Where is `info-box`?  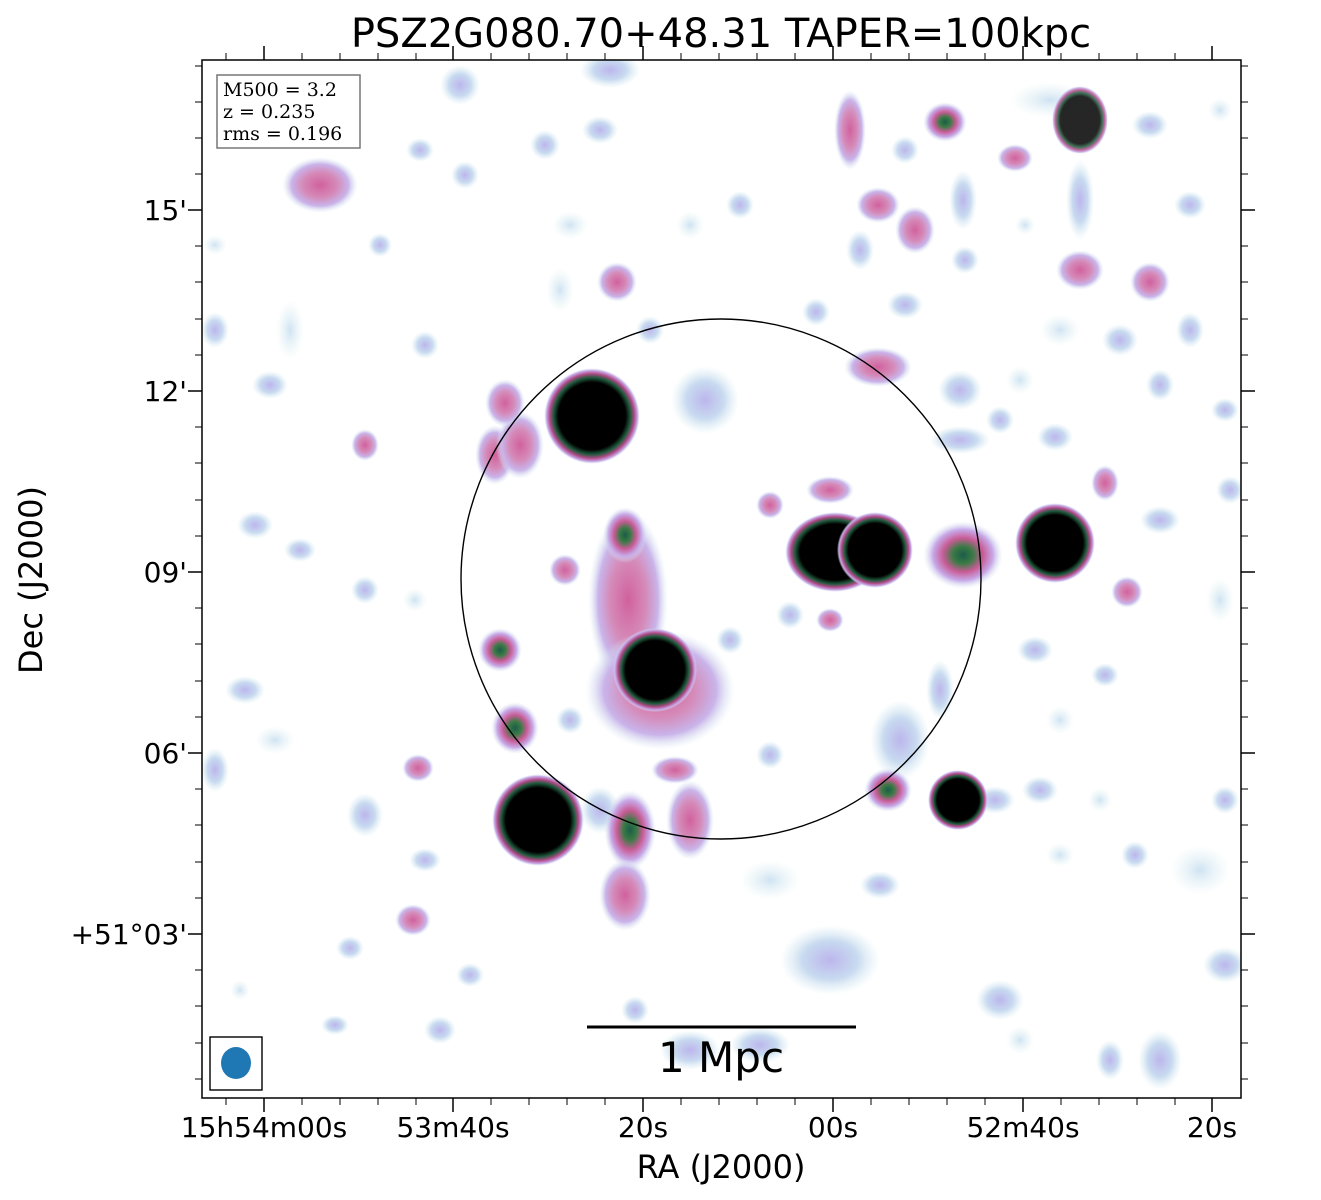
info-box is located at coordinates (288, 111).